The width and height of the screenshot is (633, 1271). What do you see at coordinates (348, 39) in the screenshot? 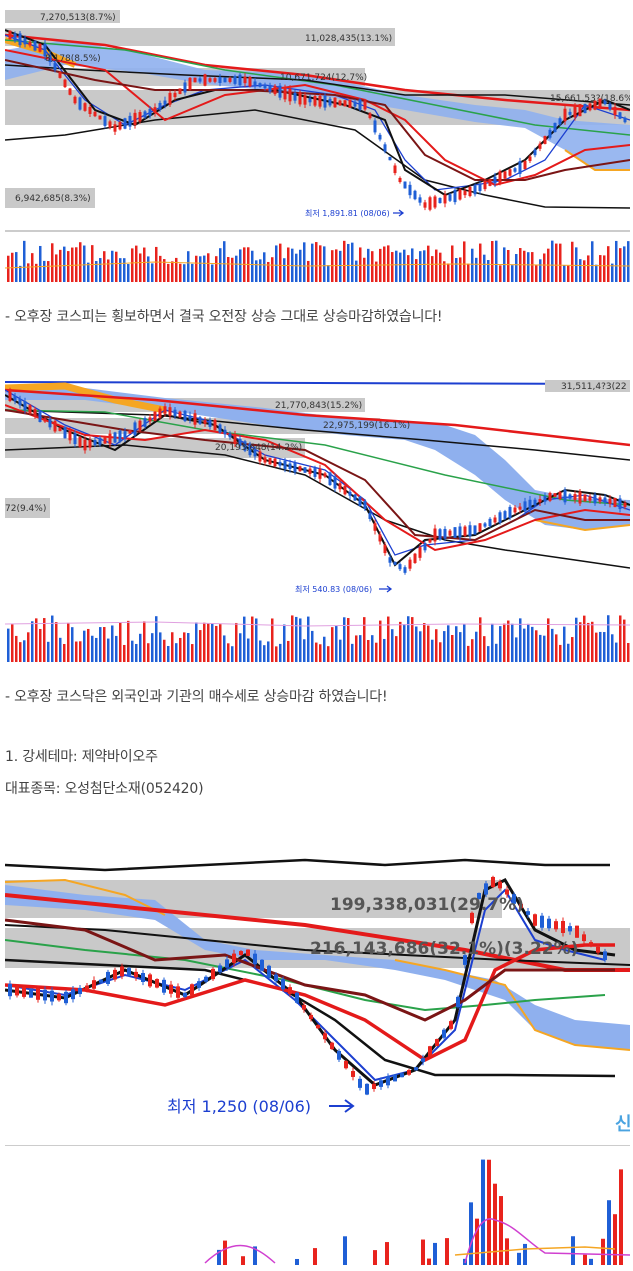
I see `band-label: 11,028,435(13.1%)` at bounding box center [348, 39].